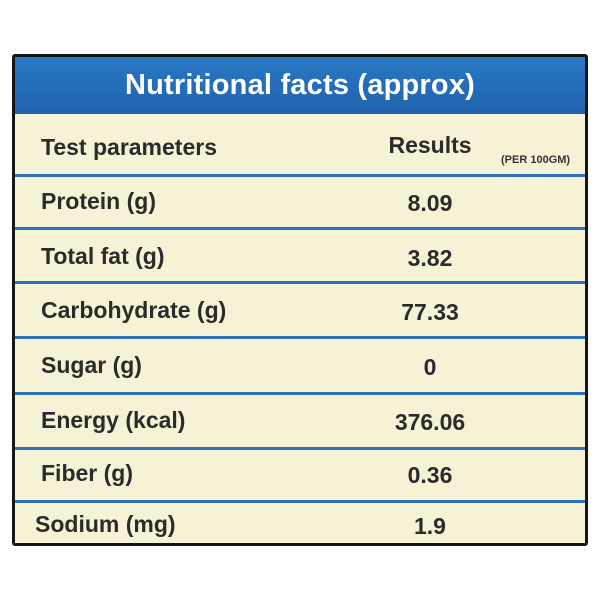  What do you see at coordinates (91, 365) in the screenshot?
I see `parameter-cell: Sugar (g)` at bounding box center [91, 365].